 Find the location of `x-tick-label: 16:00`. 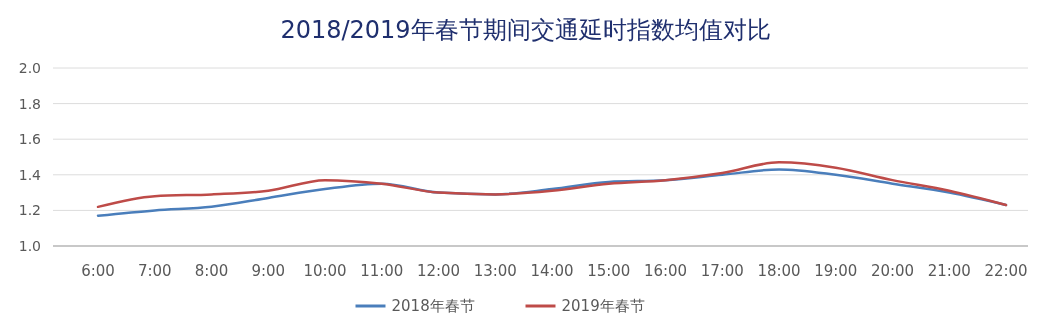

x-tick-label: 16:00 is located at coordinates (665, 271).